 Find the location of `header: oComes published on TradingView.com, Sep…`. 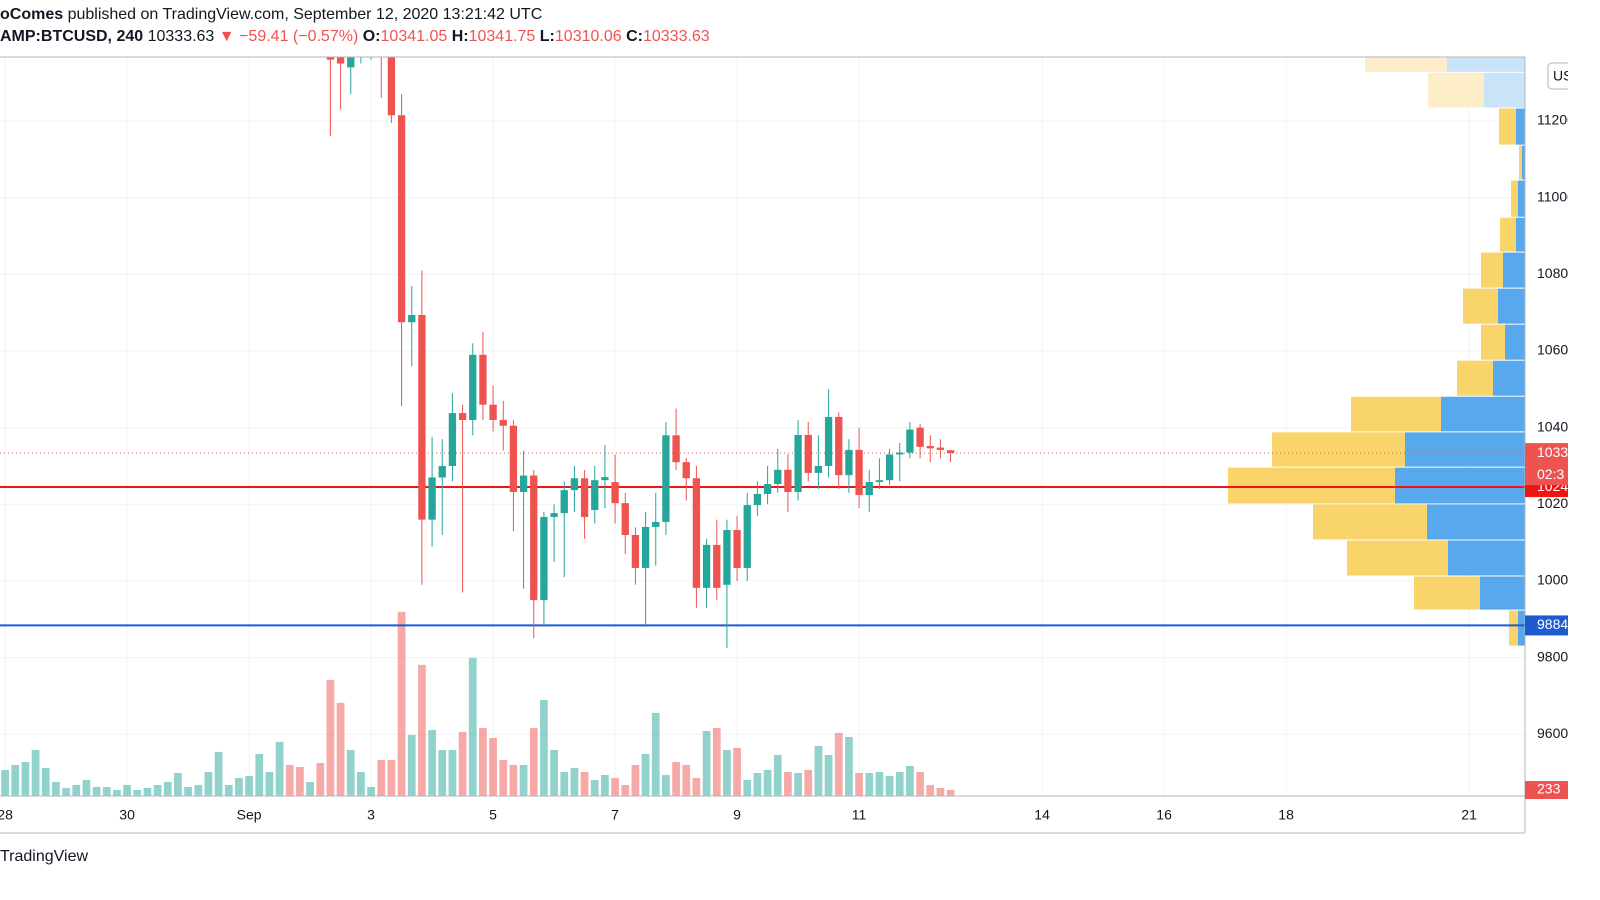

header: oComes published on TradingView.com, Sep… is located at coordinates (355, 26).